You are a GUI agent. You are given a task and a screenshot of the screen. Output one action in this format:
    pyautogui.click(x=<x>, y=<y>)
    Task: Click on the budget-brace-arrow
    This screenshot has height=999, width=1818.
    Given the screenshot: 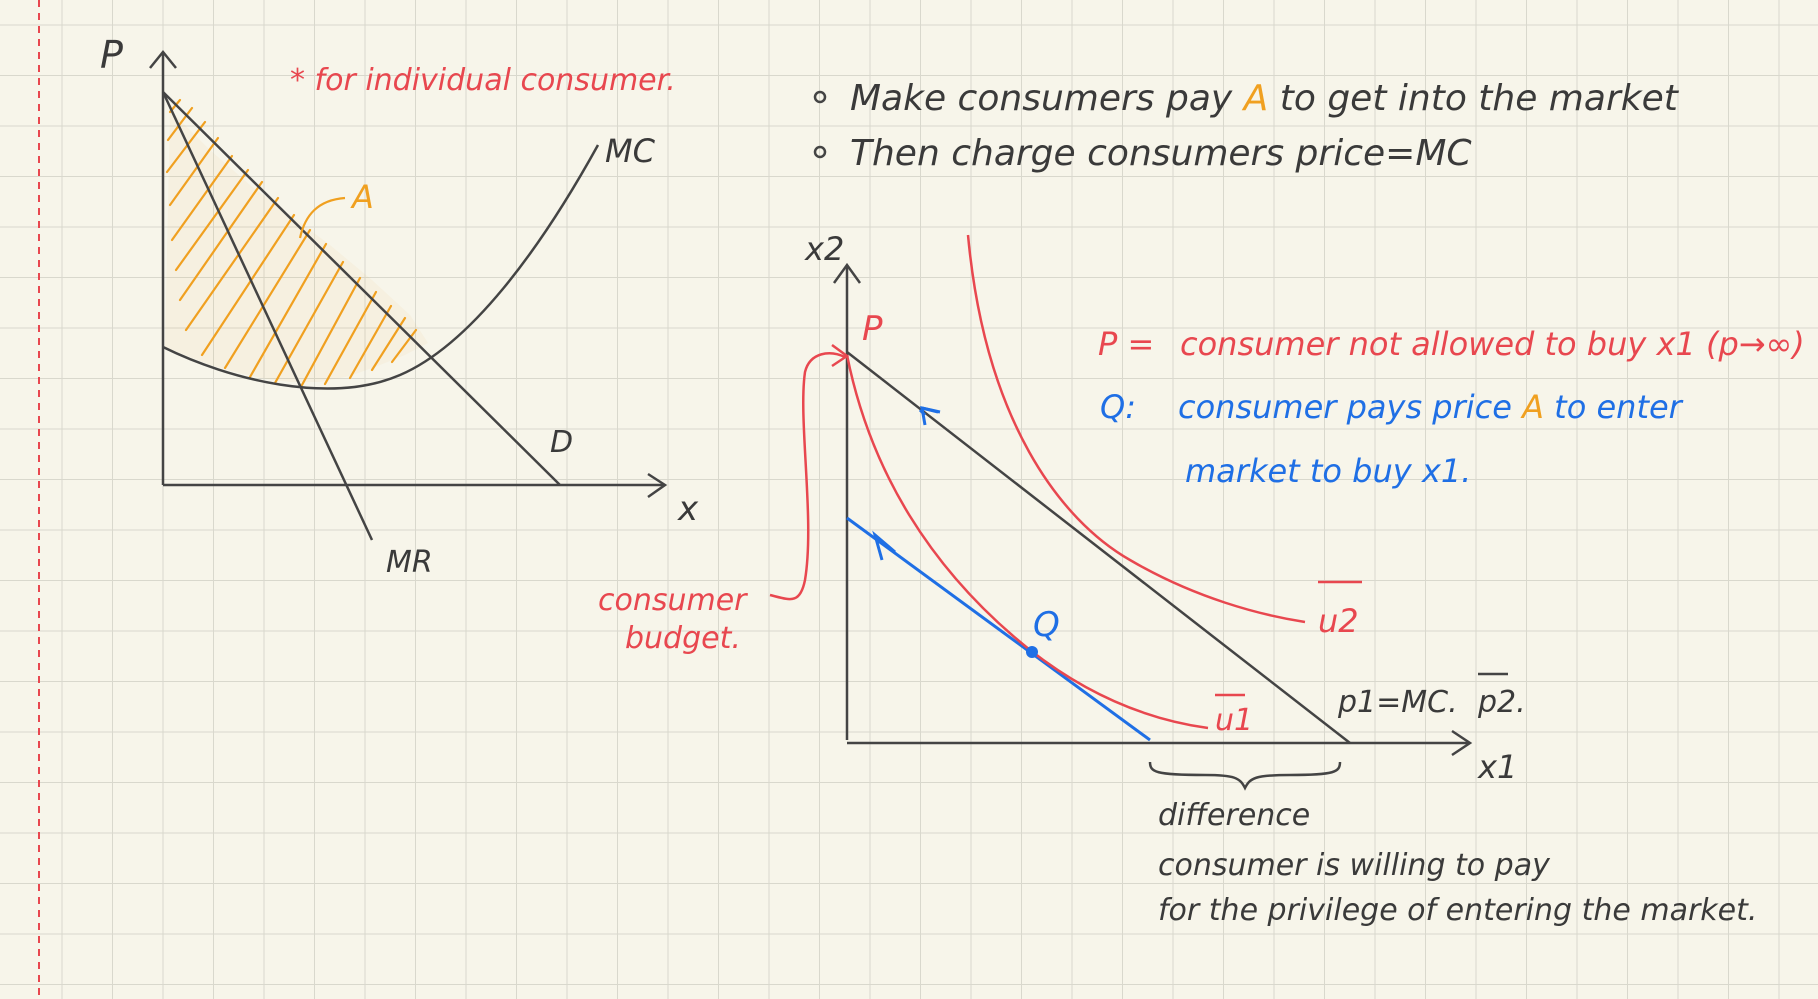 What is the action you would take?
    pyautogui.click(x=840, y=355)
    